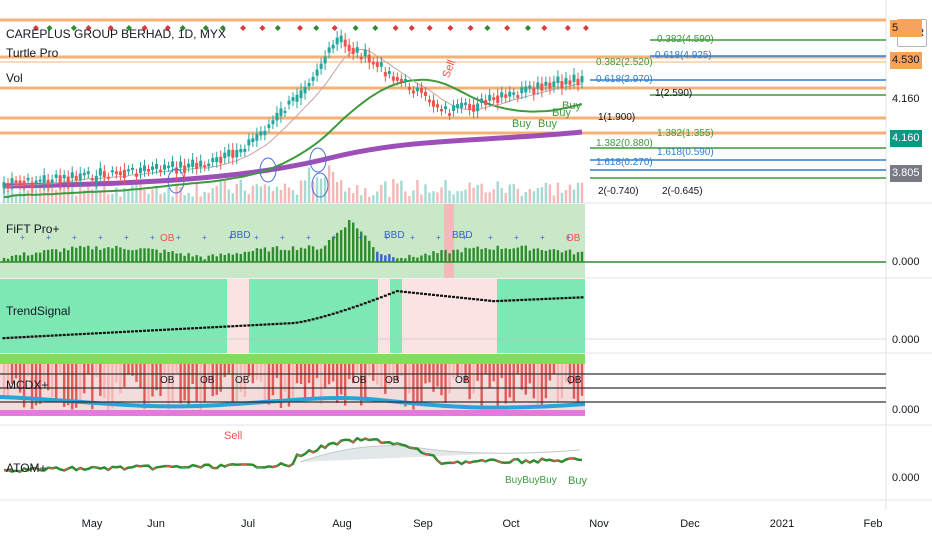  What do you see at coordinates (32, 53) in the screenshot?
I see `indicator-turtle-pro: Turtle Pro` at bounding box center [32, 53].